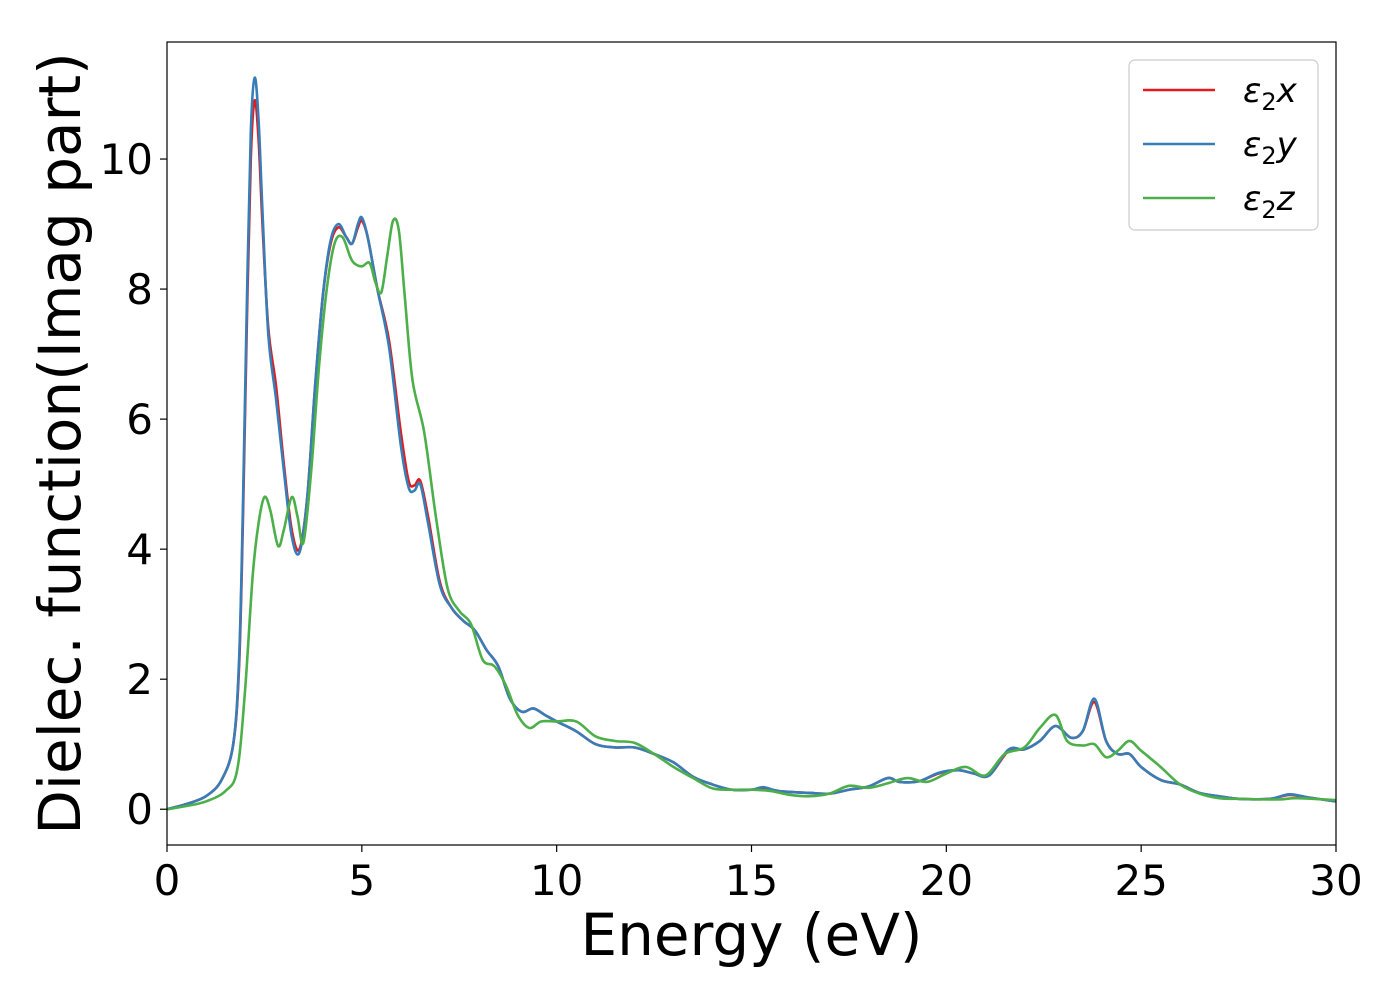 The height and width of the screenshot is (1000, 1400). I want to click on legend-label-z: ε2z, so click(1269, 201).